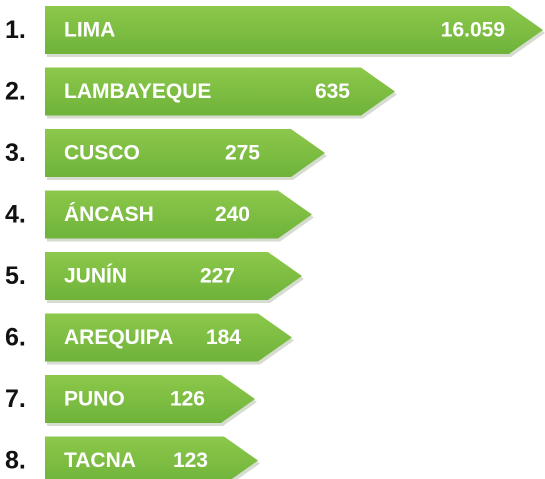 The height and width of the screenshot is (479, 545). What do you see at coordinates (15, 338) in the screenshot?
I see `rank: 6.` at bounding box center [15, 338].